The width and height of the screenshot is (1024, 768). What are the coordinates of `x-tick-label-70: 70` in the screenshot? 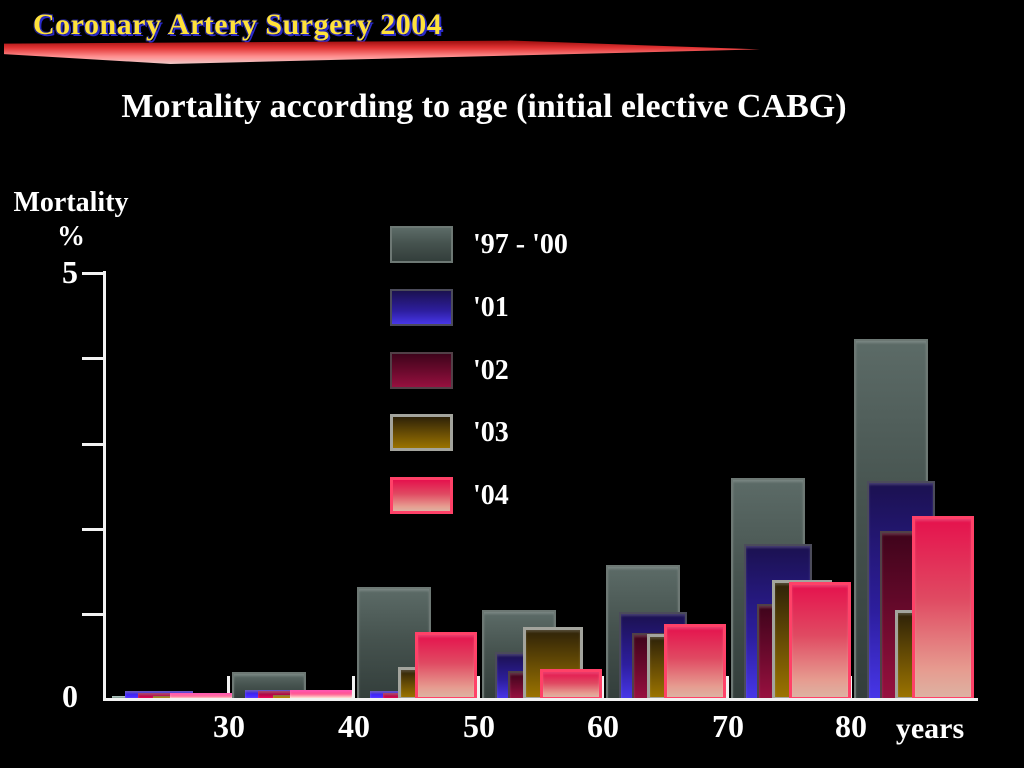 It's located at (728, 726).